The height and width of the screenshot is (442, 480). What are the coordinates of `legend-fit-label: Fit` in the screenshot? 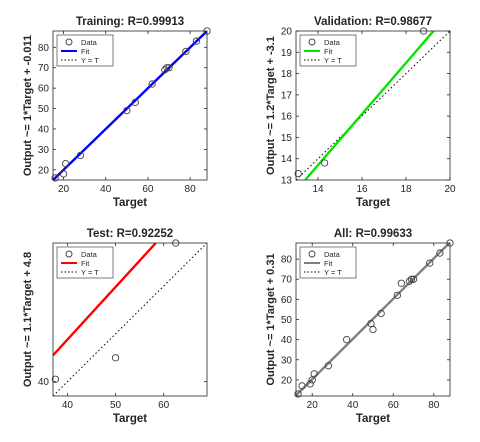 It's located at (85, 51).